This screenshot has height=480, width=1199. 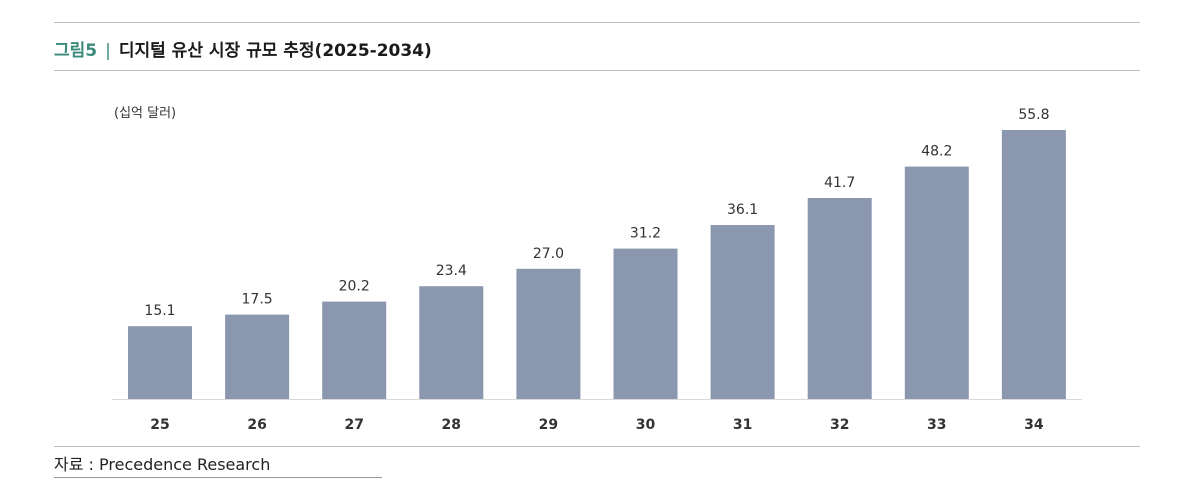 What do you see at coordinates (1034, 425) in the screenshot?
I see `x-tick-label: 34` at bounding box center [1034, 425].